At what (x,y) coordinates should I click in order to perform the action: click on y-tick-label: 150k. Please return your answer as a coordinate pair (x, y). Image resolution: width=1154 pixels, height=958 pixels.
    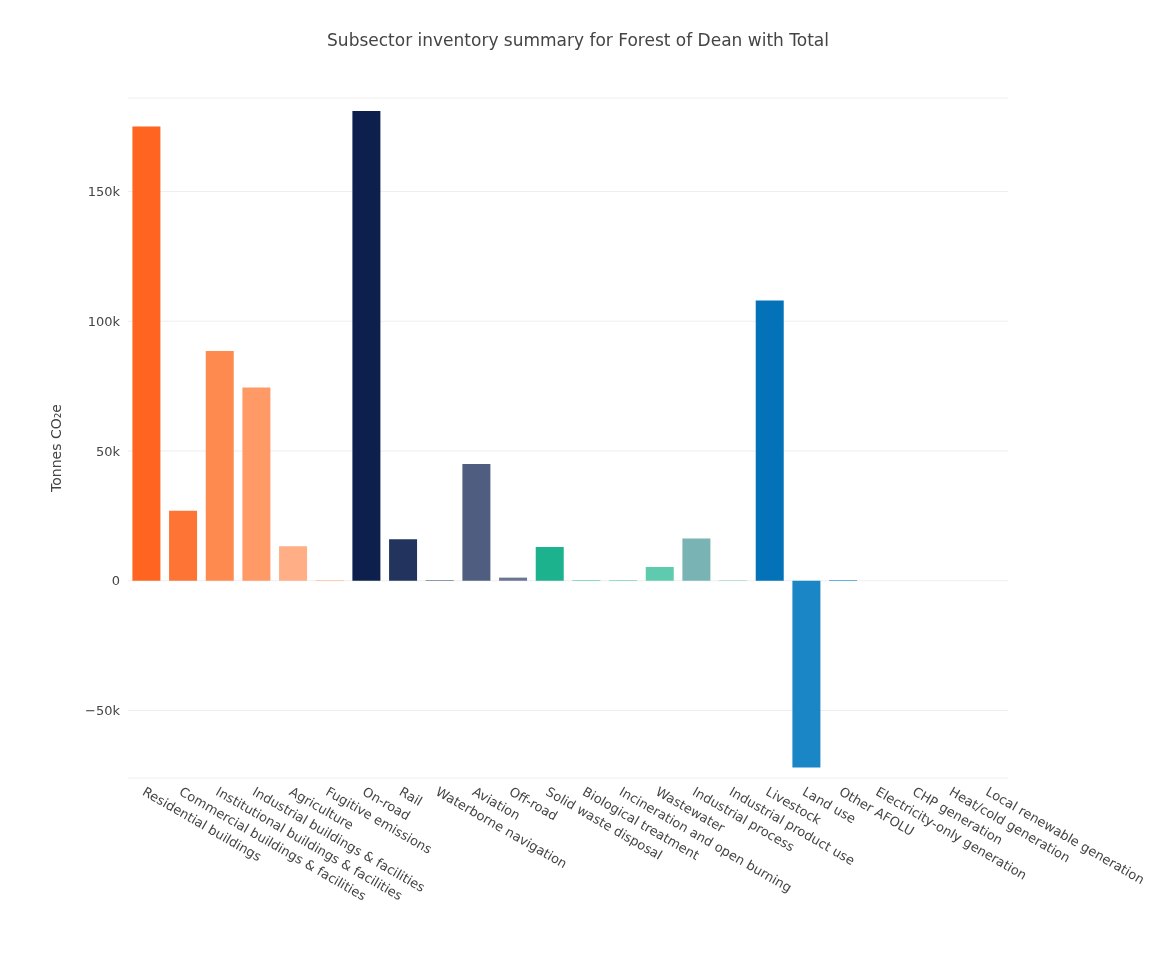
    Looking at the image, I should click on (104, 192).